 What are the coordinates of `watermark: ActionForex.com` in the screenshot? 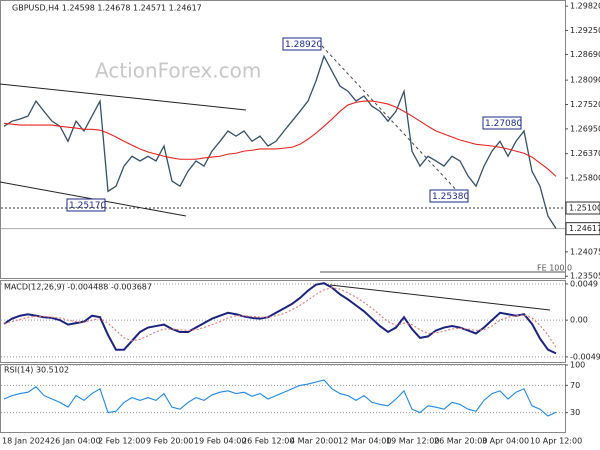 It's located at (178, 71).